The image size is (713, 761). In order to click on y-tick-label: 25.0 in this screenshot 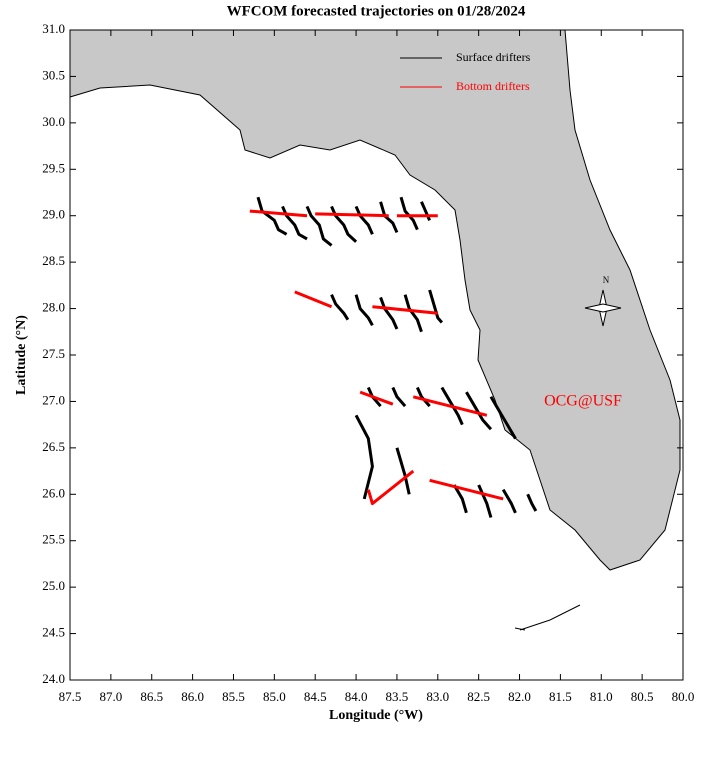, I will do `click(53, 585)`.